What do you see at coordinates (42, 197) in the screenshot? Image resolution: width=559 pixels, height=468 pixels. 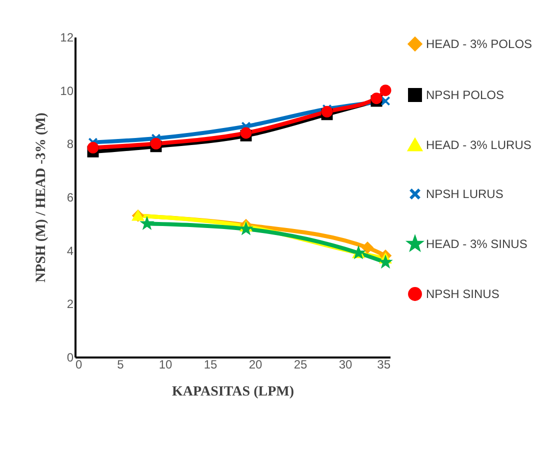 I see `y-axis-title: NPSH (M) / HEAD -3% (M)` at bounding box center [42, 197].